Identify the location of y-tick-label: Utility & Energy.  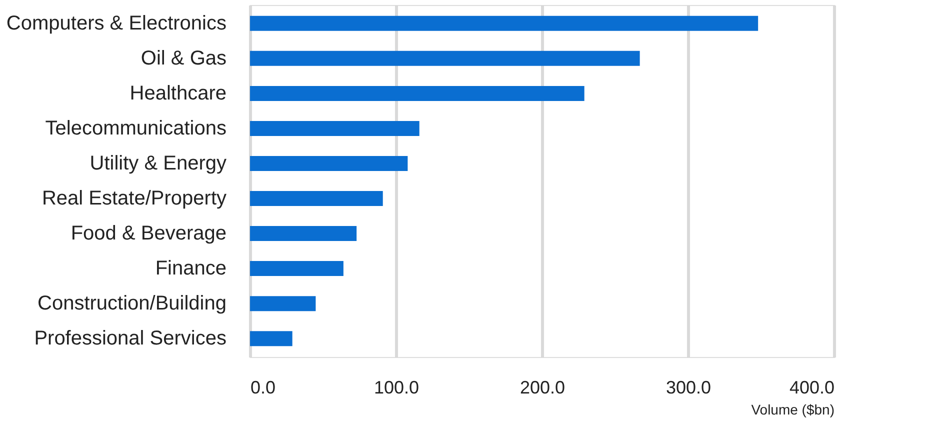
(158, 163).